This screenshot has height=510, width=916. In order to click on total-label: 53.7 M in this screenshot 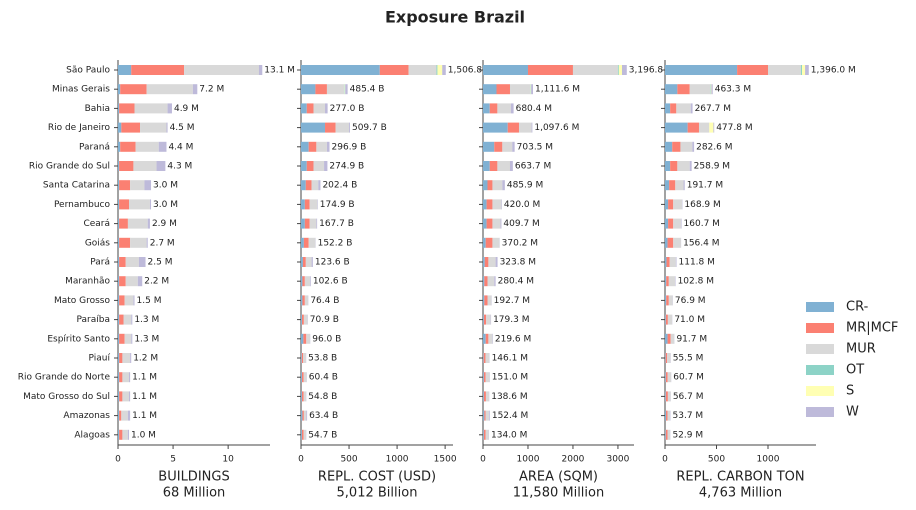, I will do `click(688, 416)`.